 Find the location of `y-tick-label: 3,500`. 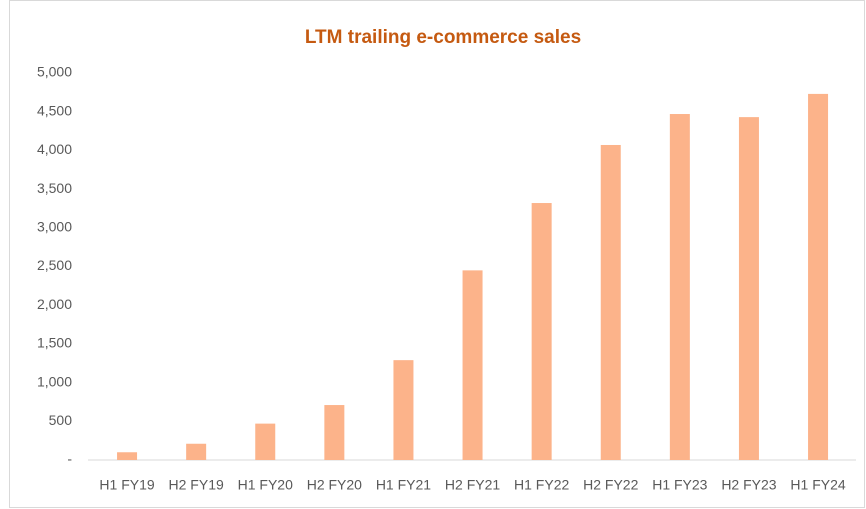

y-tick-label: 3,500 is located at coordinates (54, 188).